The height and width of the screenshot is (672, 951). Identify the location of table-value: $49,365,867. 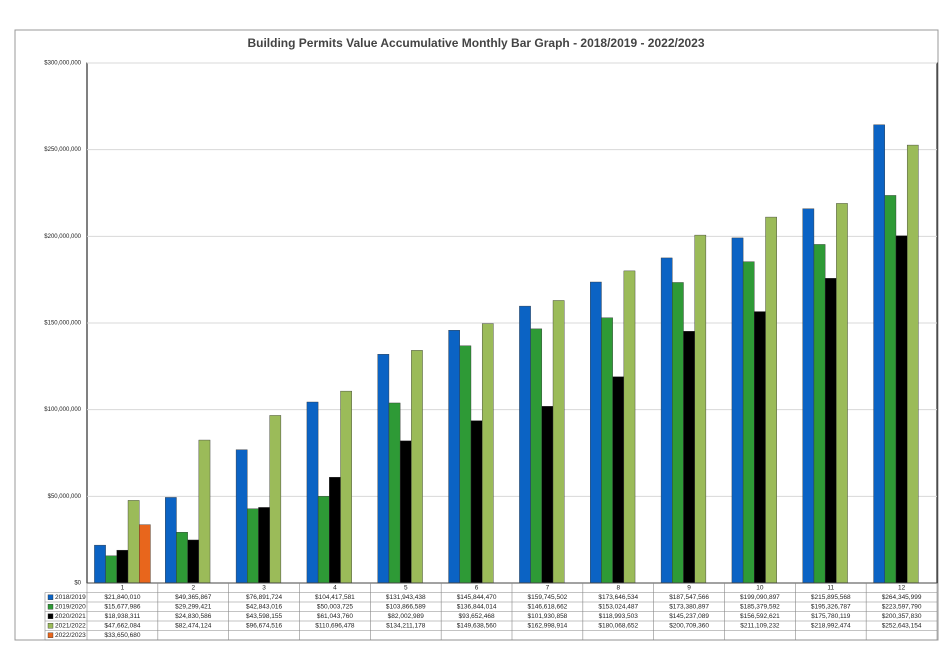
(193, 597).